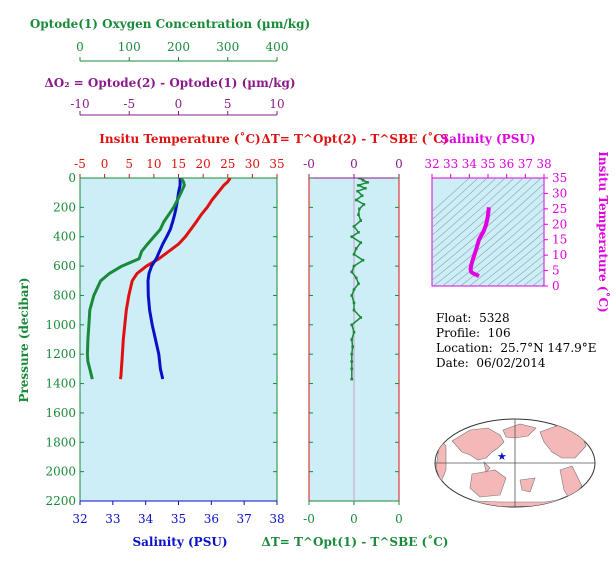  What do you see at coordinates (112, 519) in the screenshot?
I see `salinity-axis-tick-label: 33` at bounding box center [112, 519].